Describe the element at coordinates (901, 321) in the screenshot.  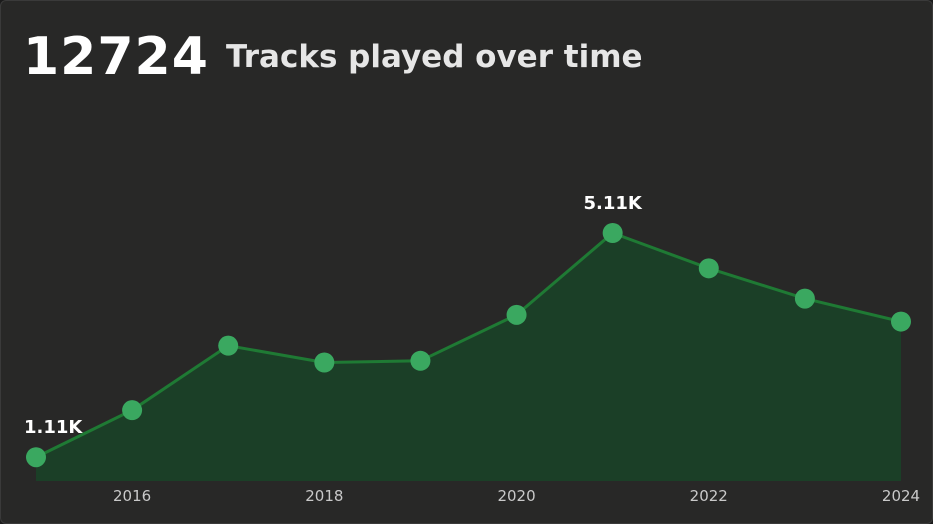
I see `data-point-2024` at that location.